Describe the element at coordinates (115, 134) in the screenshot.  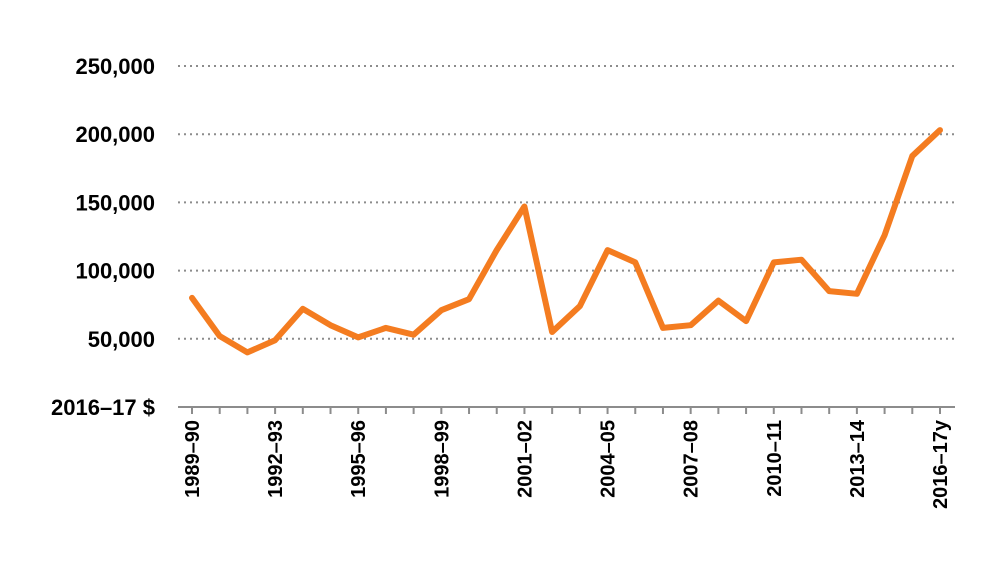
I see `y-tick-label: 200,000` at that location.